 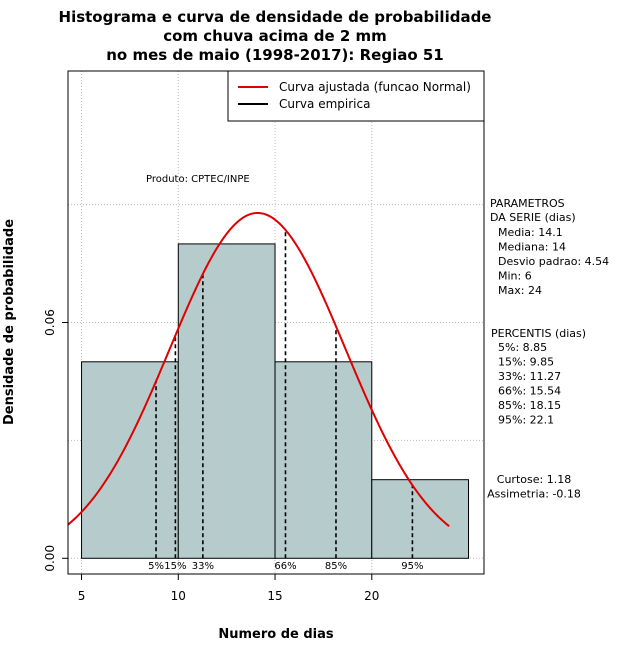 I want to click on param-item-1: Mediana: 14, so click(x=532, y=247).